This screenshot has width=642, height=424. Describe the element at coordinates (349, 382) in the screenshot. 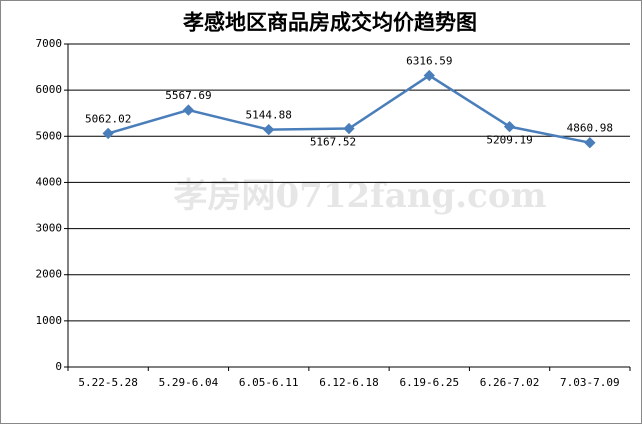

I see `x-tick-label: 6.12-6.18` at that location.